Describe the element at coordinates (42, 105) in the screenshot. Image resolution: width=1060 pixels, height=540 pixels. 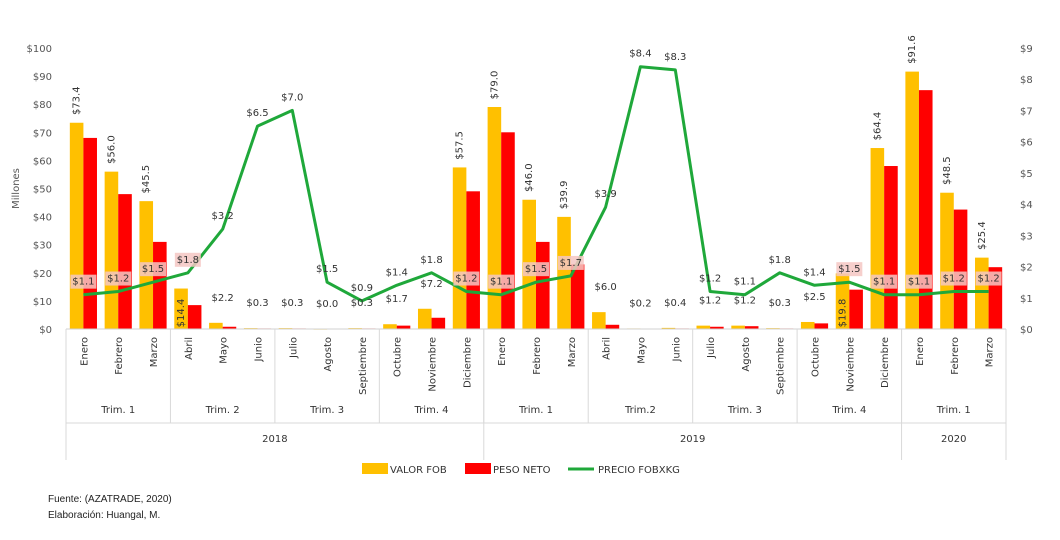
I see `y-axis-tick-label: $80` at that location.